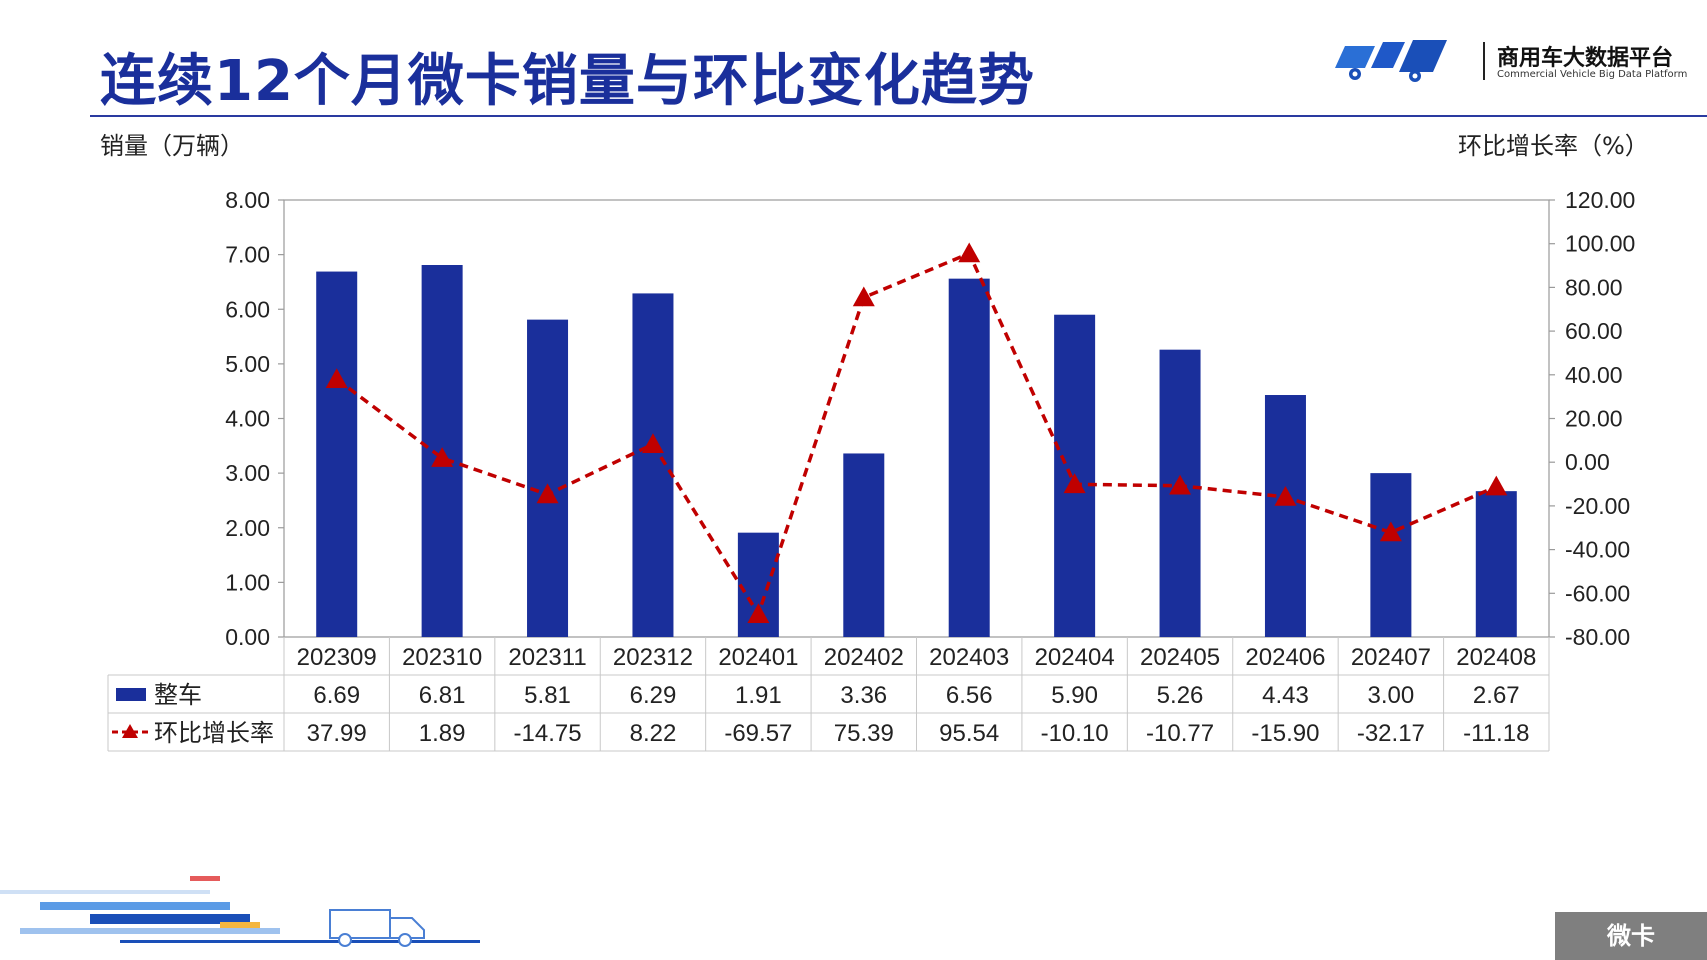 This screenshot has height=960, width=1707. I want to click on category-label: 202403, so click(969, 657).